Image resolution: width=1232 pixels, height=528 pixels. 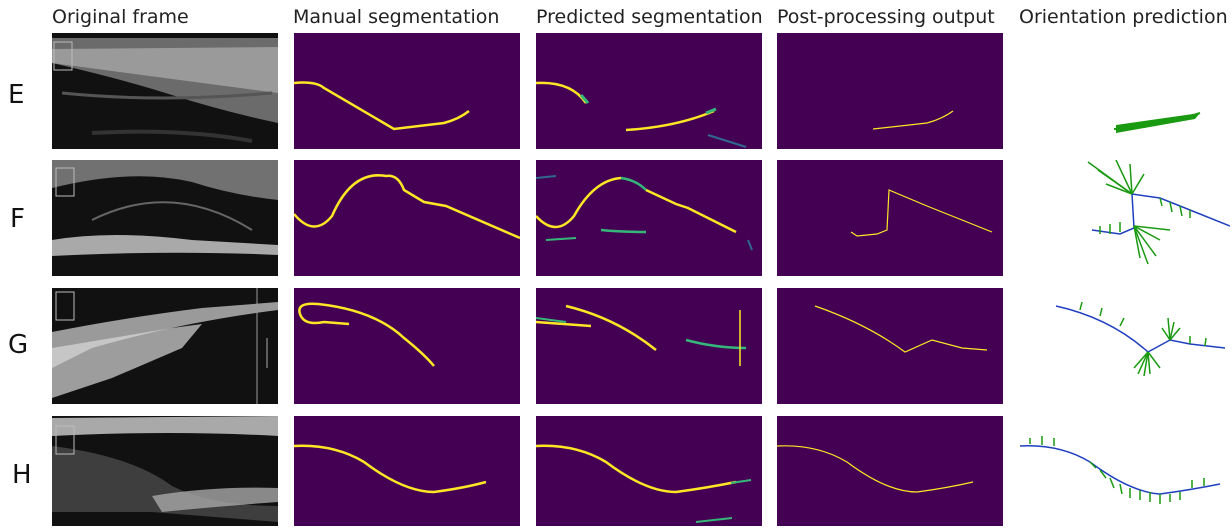 I want to click on row-label-g: G, so click(x=18, y=345).